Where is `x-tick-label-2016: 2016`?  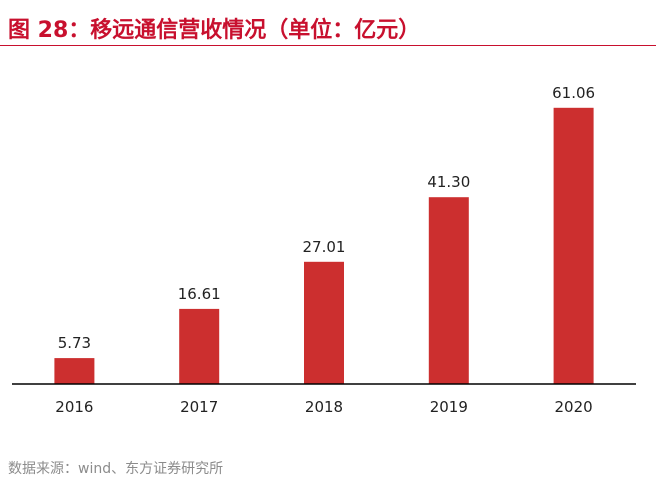
x-tick-label-2016: 2016 is located at coordinates (74, 407).